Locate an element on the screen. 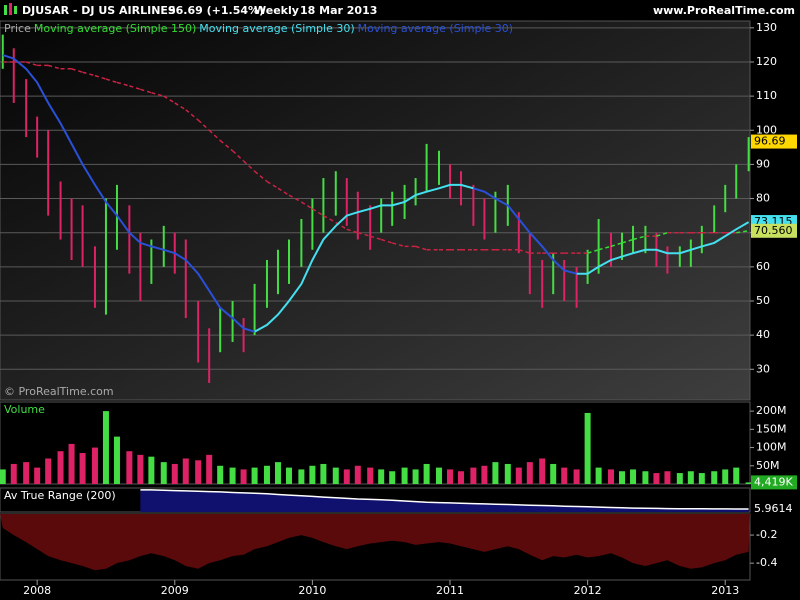 Image resolution: width=800 pixels, height=600 pixels. y-tick-label: 130 is located at coordinates (766, 27).